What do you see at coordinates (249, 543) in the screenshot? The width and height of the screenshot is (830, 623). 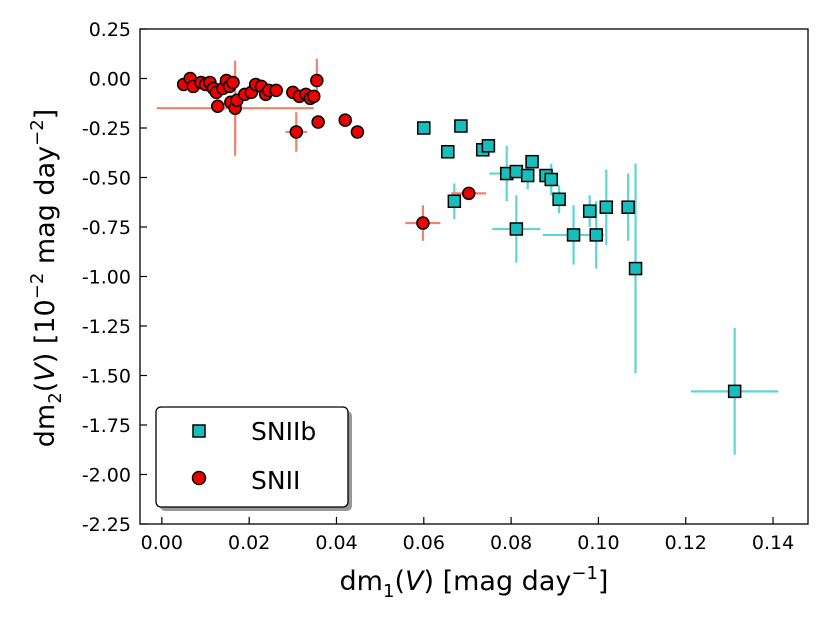 I see `x-tick-label: 0.02` at bounding box center [249, 543].